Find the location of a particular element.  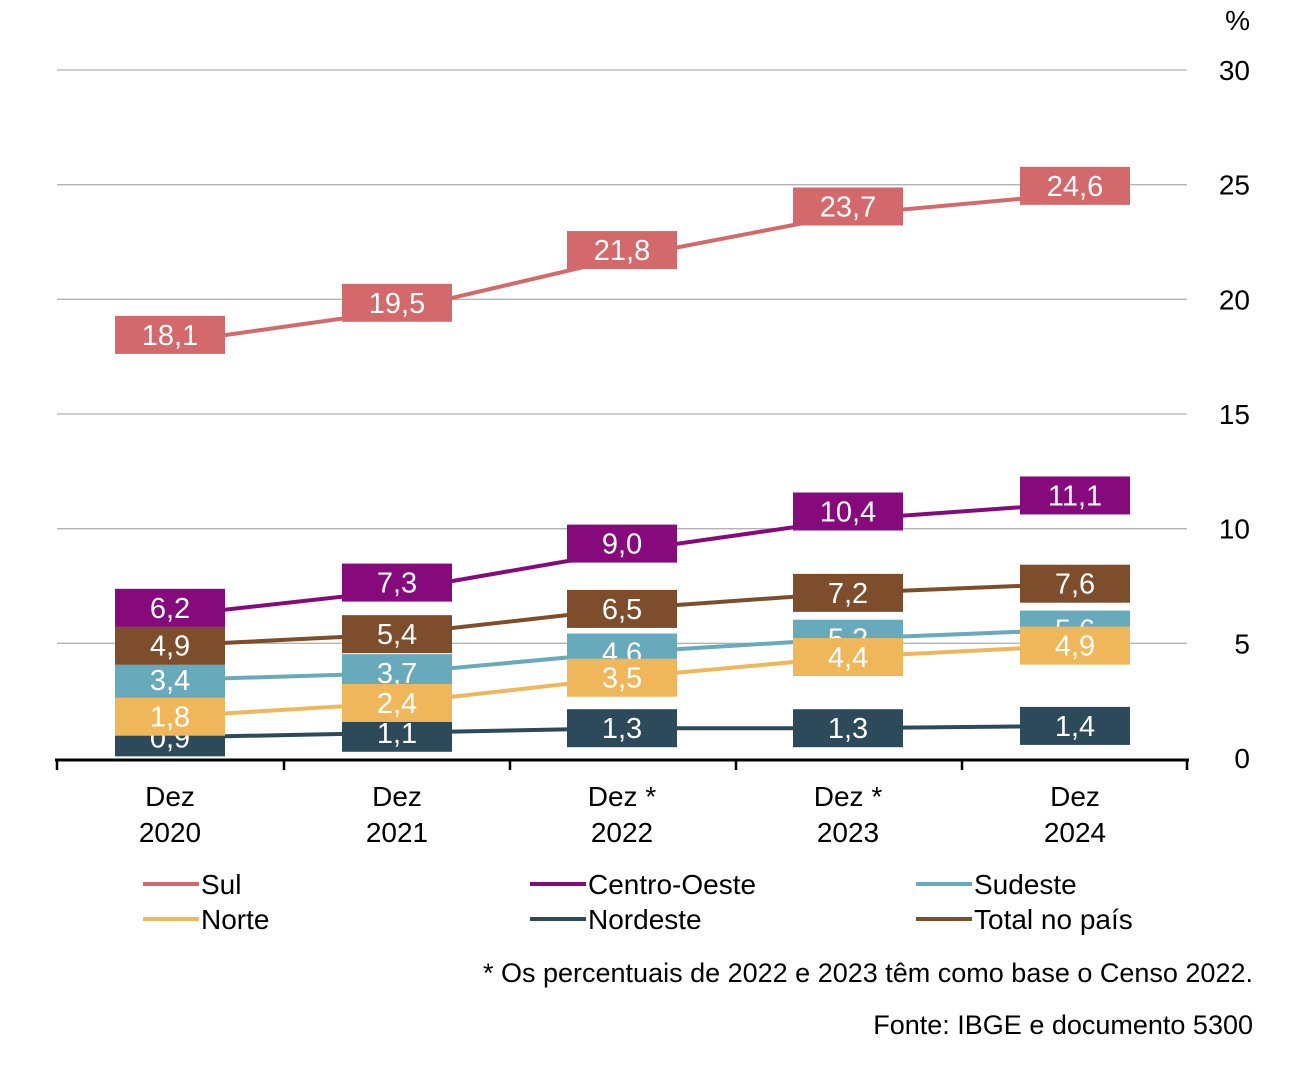

data-label-nordeste: 1,1 is located at coordinates (397, 734).